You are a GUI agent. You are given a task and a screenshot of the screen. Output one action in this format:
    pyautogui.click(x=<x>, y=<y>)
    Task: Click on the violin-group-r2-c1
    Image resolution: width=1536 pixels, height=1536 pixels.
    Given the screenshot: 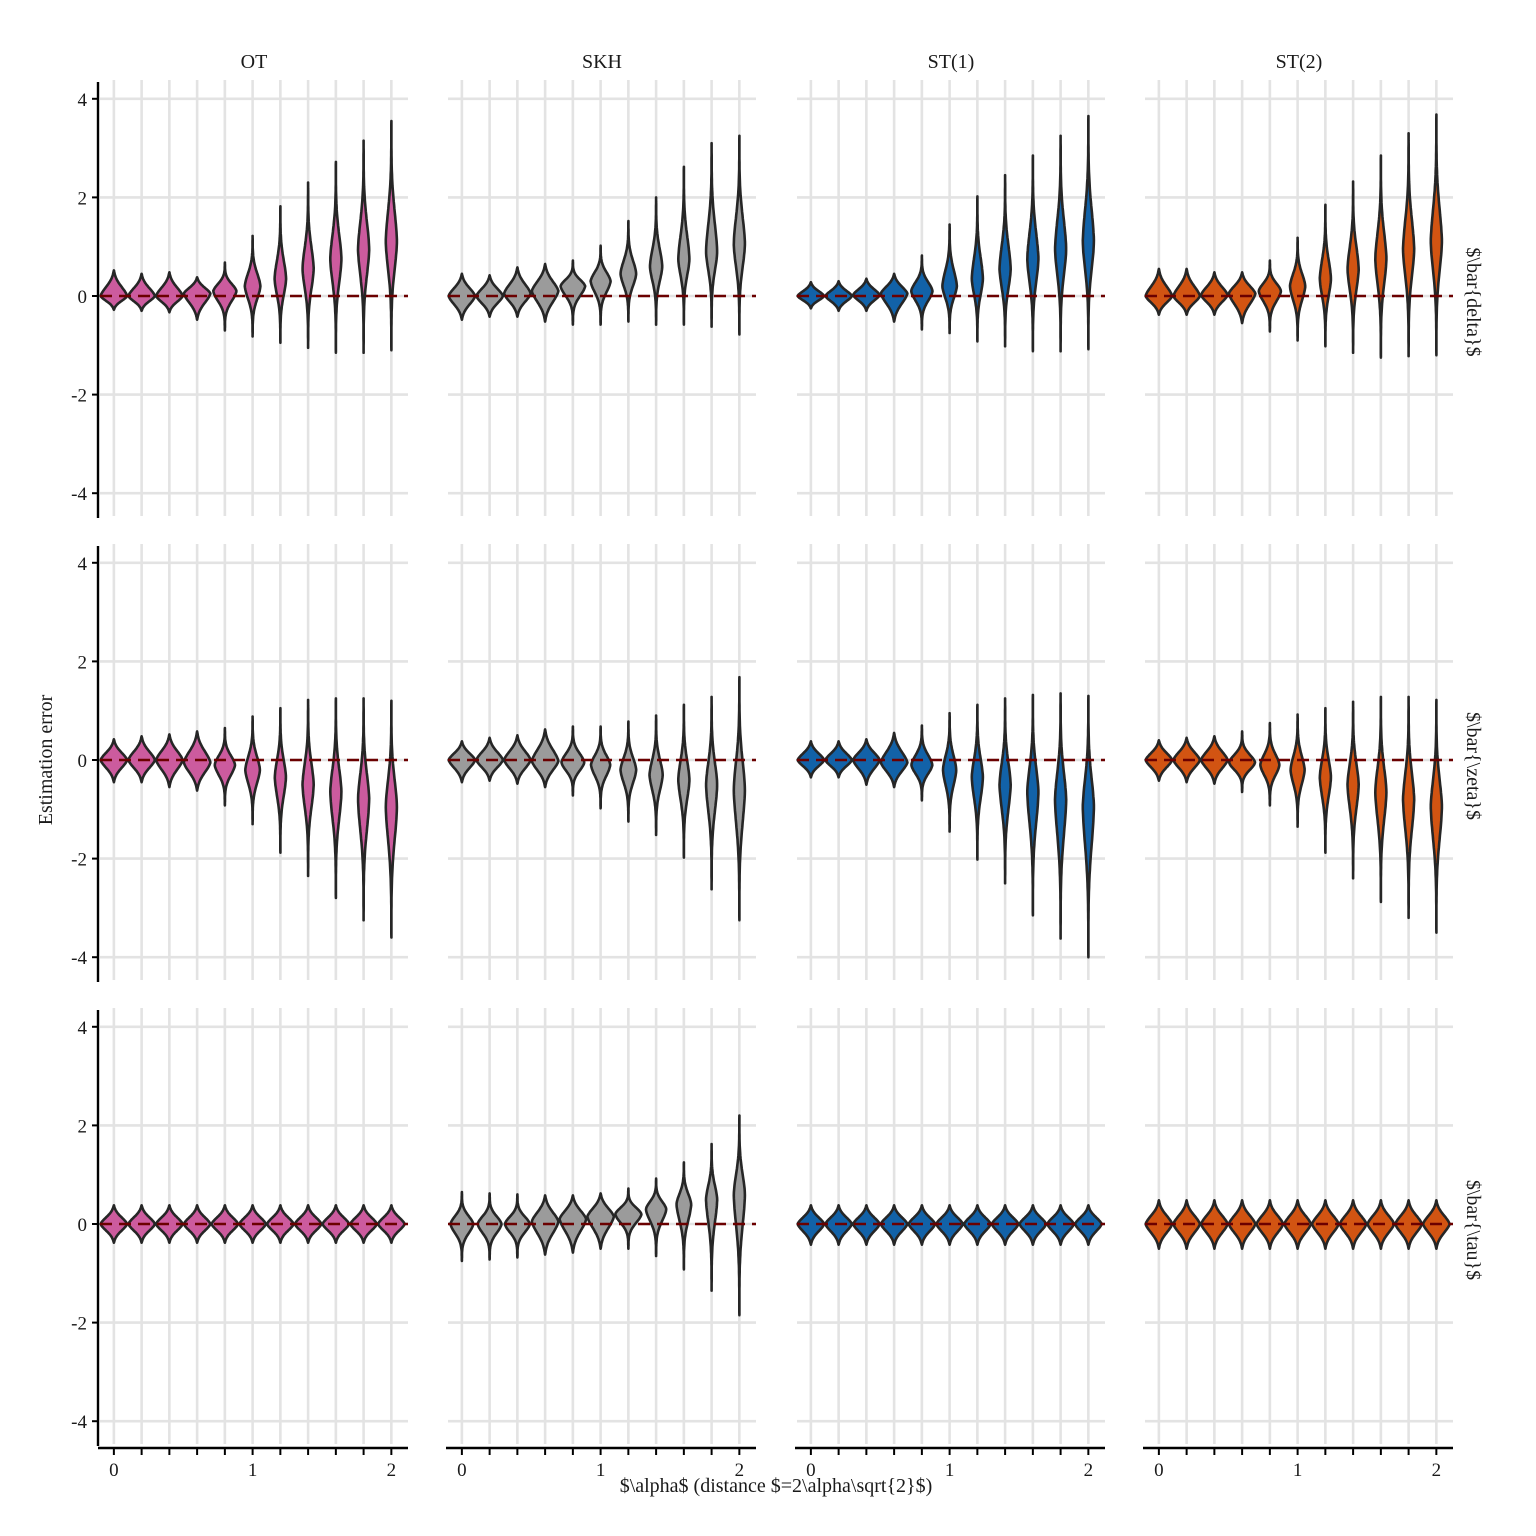 What is the action you would take?
    pyautogui.click(x=598, y=1215)
    